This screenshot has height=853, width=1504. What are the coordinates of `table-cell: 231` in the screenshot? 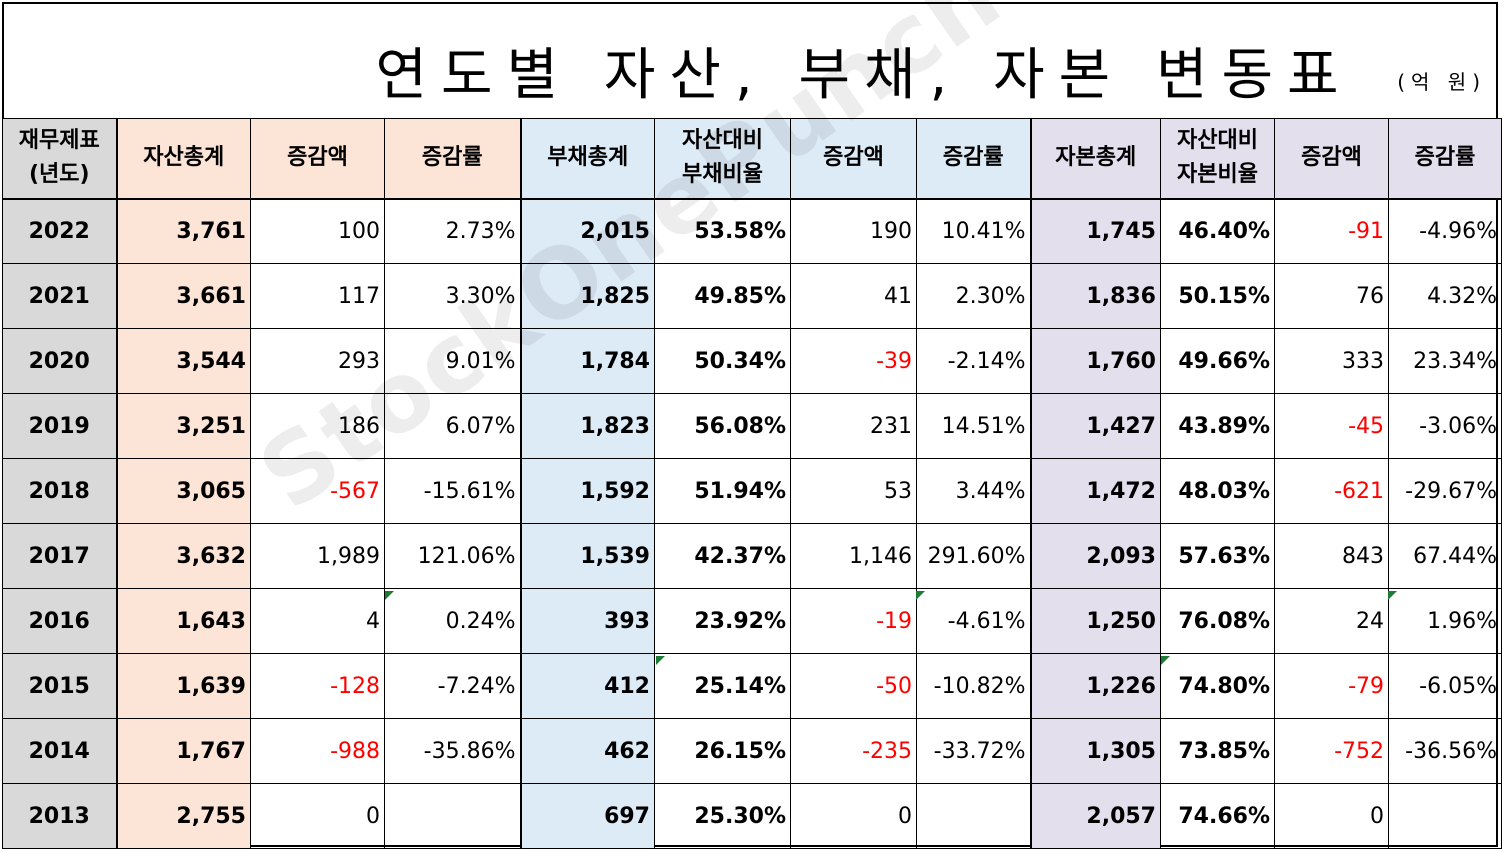 It's located at (853, 426).